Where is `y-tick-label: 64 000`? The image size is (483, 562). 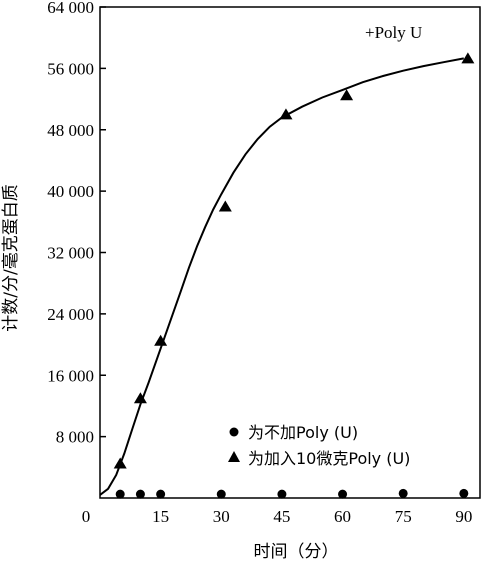
y-tick-label: 64 000 is located at coordinates (70, 8).